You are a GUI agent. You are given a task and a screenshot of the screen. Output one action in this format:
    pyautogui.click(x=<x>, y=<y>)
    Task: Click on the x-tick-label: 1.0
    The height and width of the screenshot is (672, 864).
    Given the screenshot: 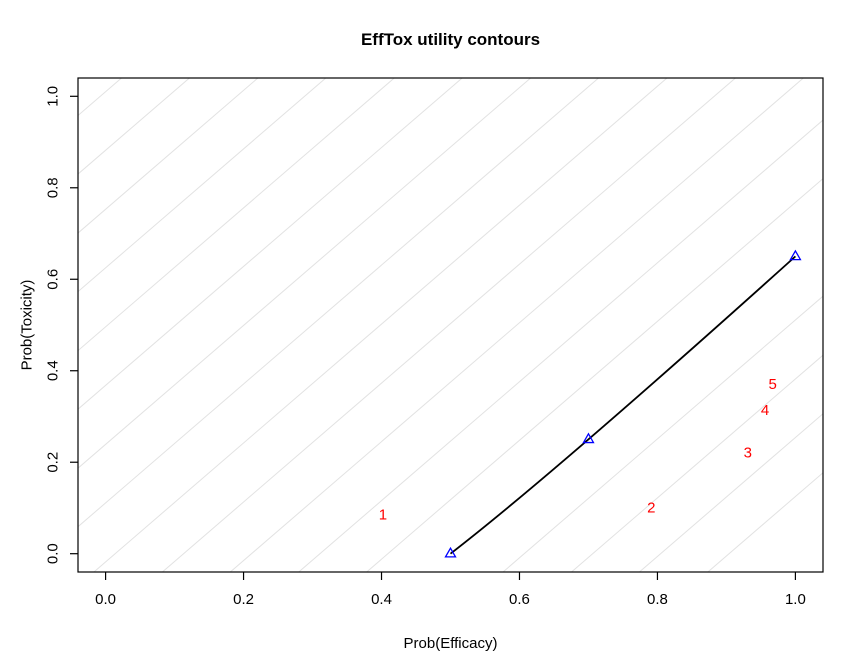 What is the action you would take?
    pyautogui.click(x=795, y=599)
    